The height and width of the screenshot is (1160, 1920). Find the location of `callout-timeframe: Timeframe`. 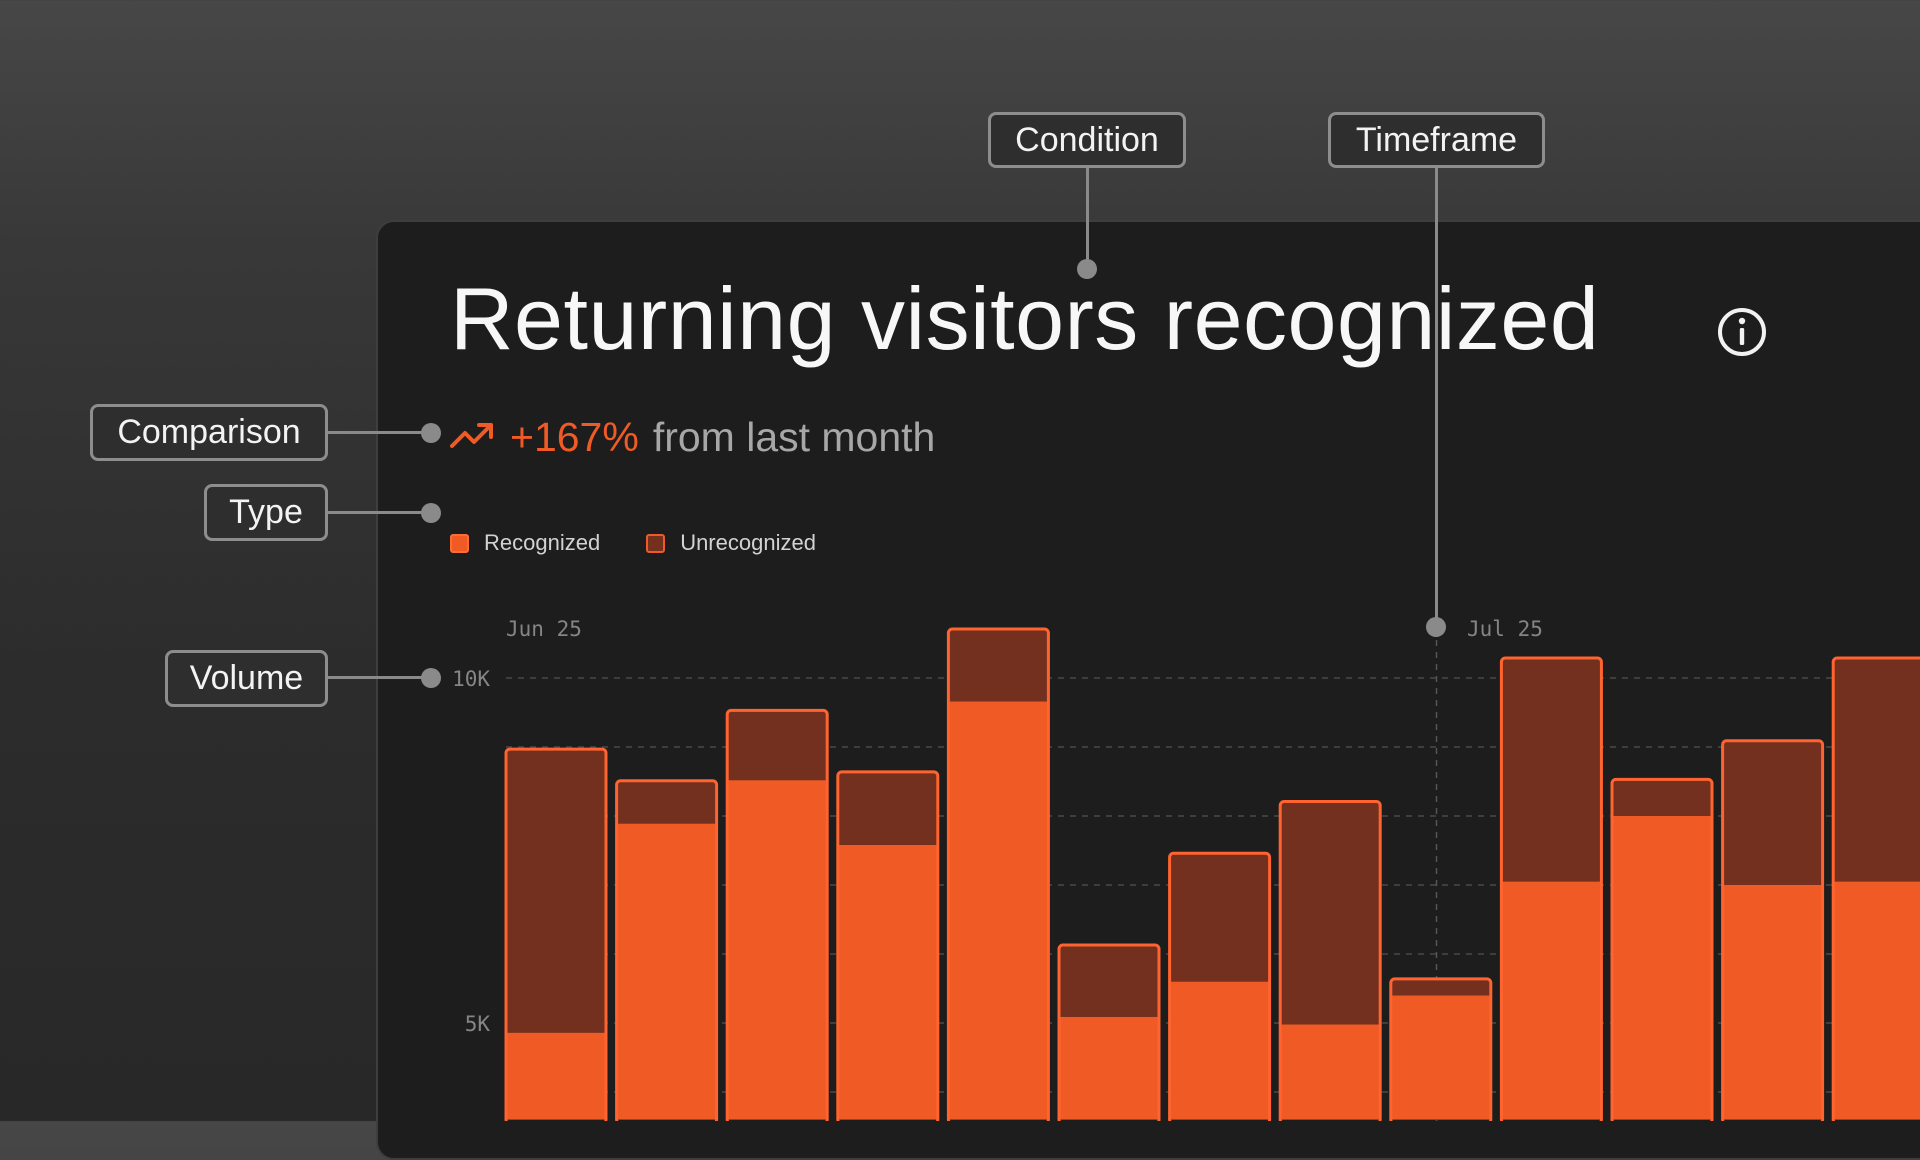

callout-timeframe: Timeframe is located at coordinates (1436, 140).